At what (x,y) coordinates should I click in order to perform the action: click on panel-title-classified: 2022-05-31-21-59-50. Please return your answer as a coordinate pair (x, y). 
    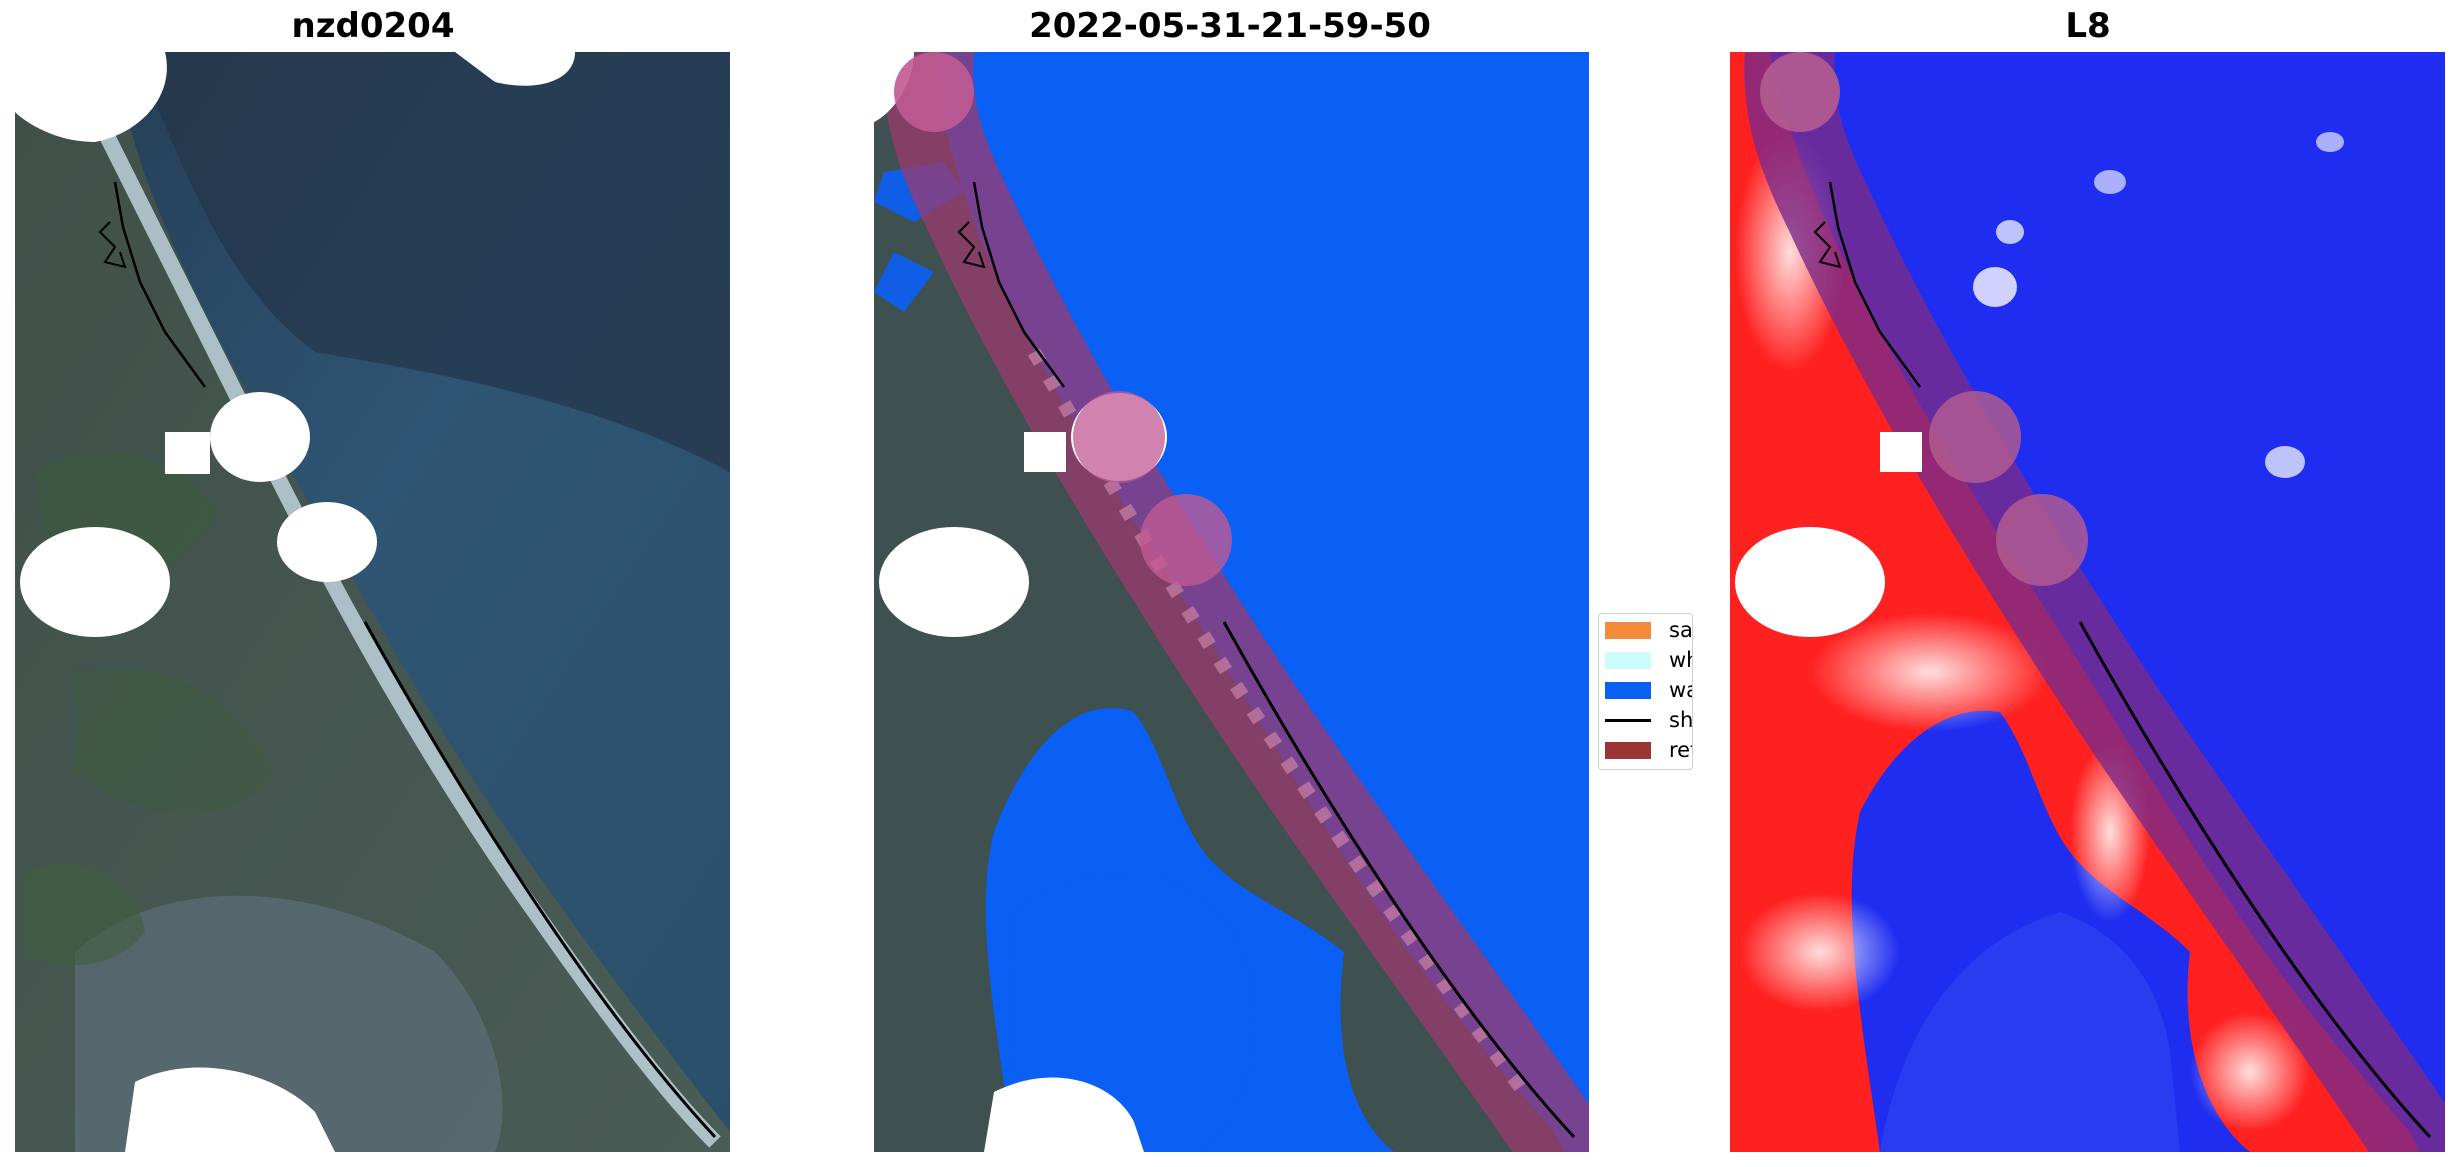
    Looking at the image, I should click on (1230, 26).